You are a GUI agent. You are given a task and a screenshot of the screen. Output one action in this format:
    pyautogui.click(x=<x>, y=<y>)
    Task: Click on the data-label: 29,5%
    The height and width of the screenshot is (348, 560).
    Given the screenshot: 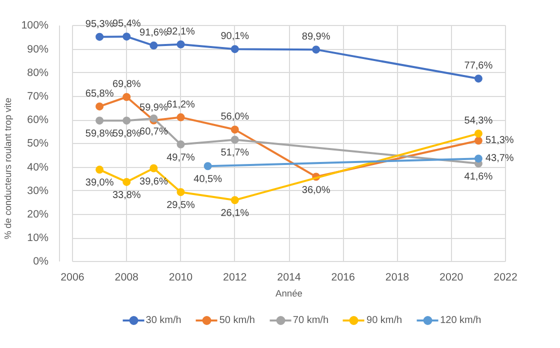 What is the action you would take?
    pyautogui.click(x=181, y=206)
    